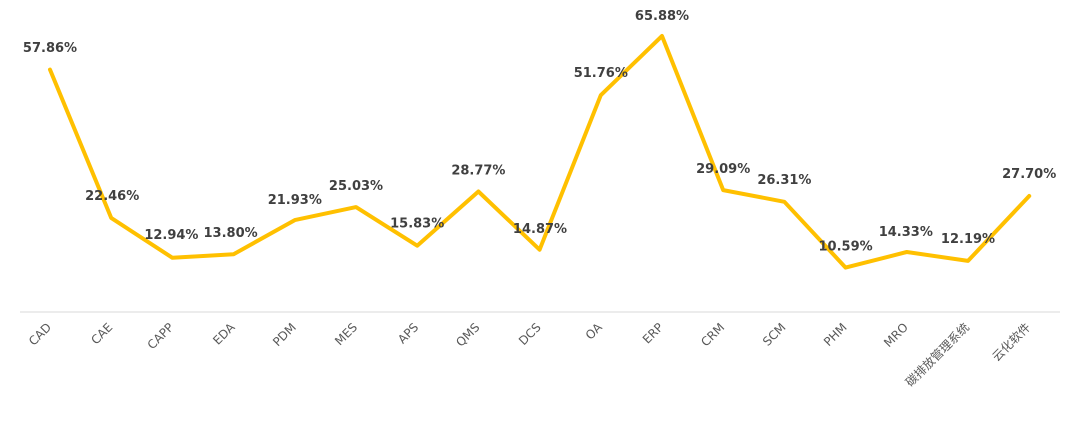  I want to click on data-label: 29.09%, so click(723, 169).